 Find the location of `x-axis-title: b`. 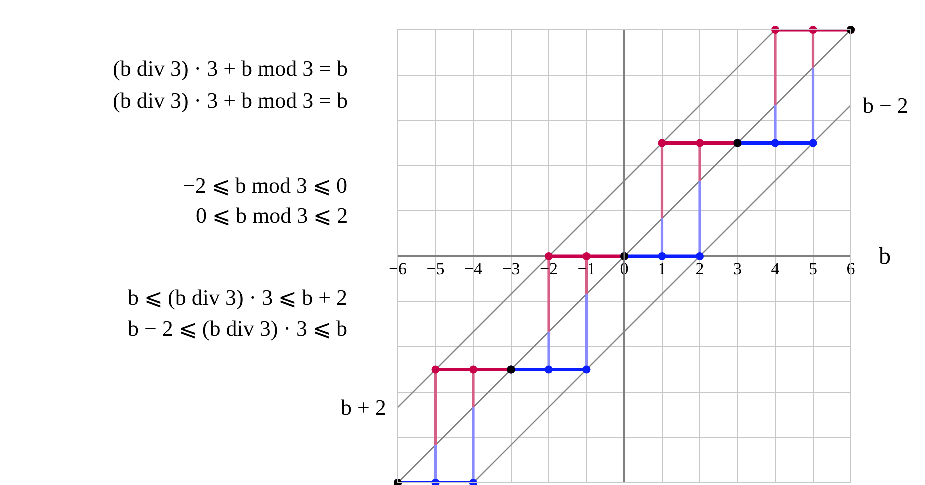

x-axis-title: b is located at coordinates (885, 257).